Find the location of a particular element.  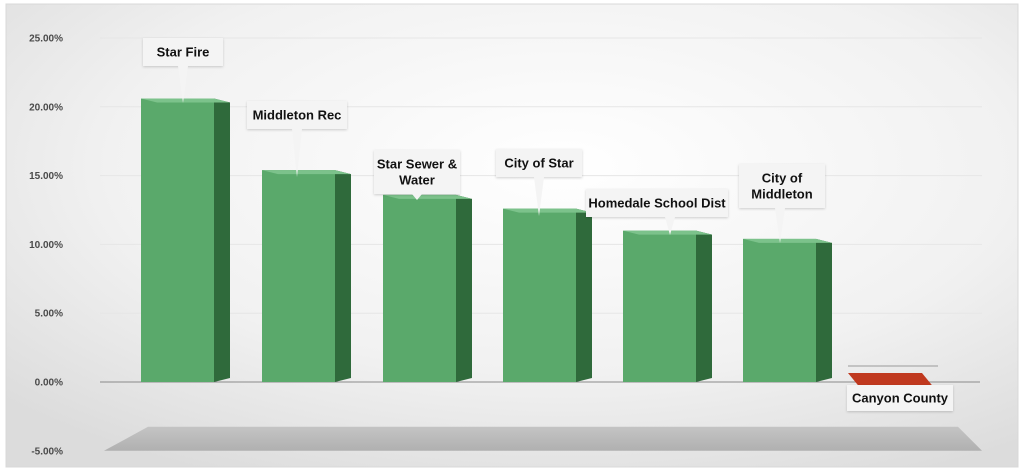

data-label-text: City of Star is located at coordinates (538, 163).